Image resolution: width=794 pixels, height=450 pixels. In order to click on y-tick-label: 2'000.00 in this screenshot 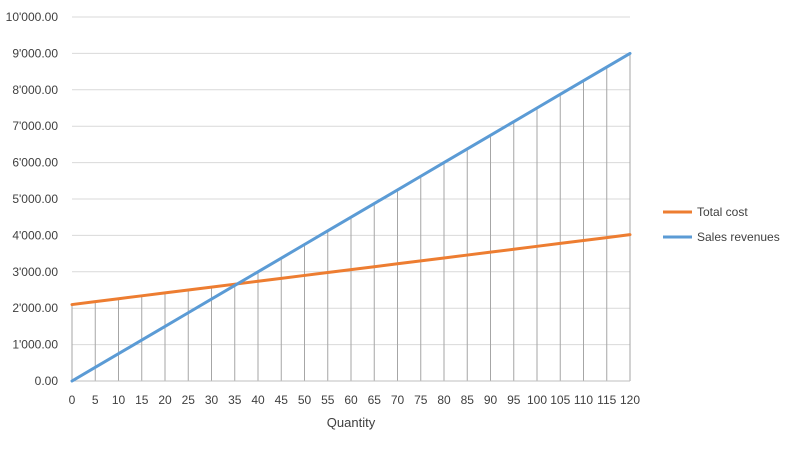, I will do `click(35, 308)`.